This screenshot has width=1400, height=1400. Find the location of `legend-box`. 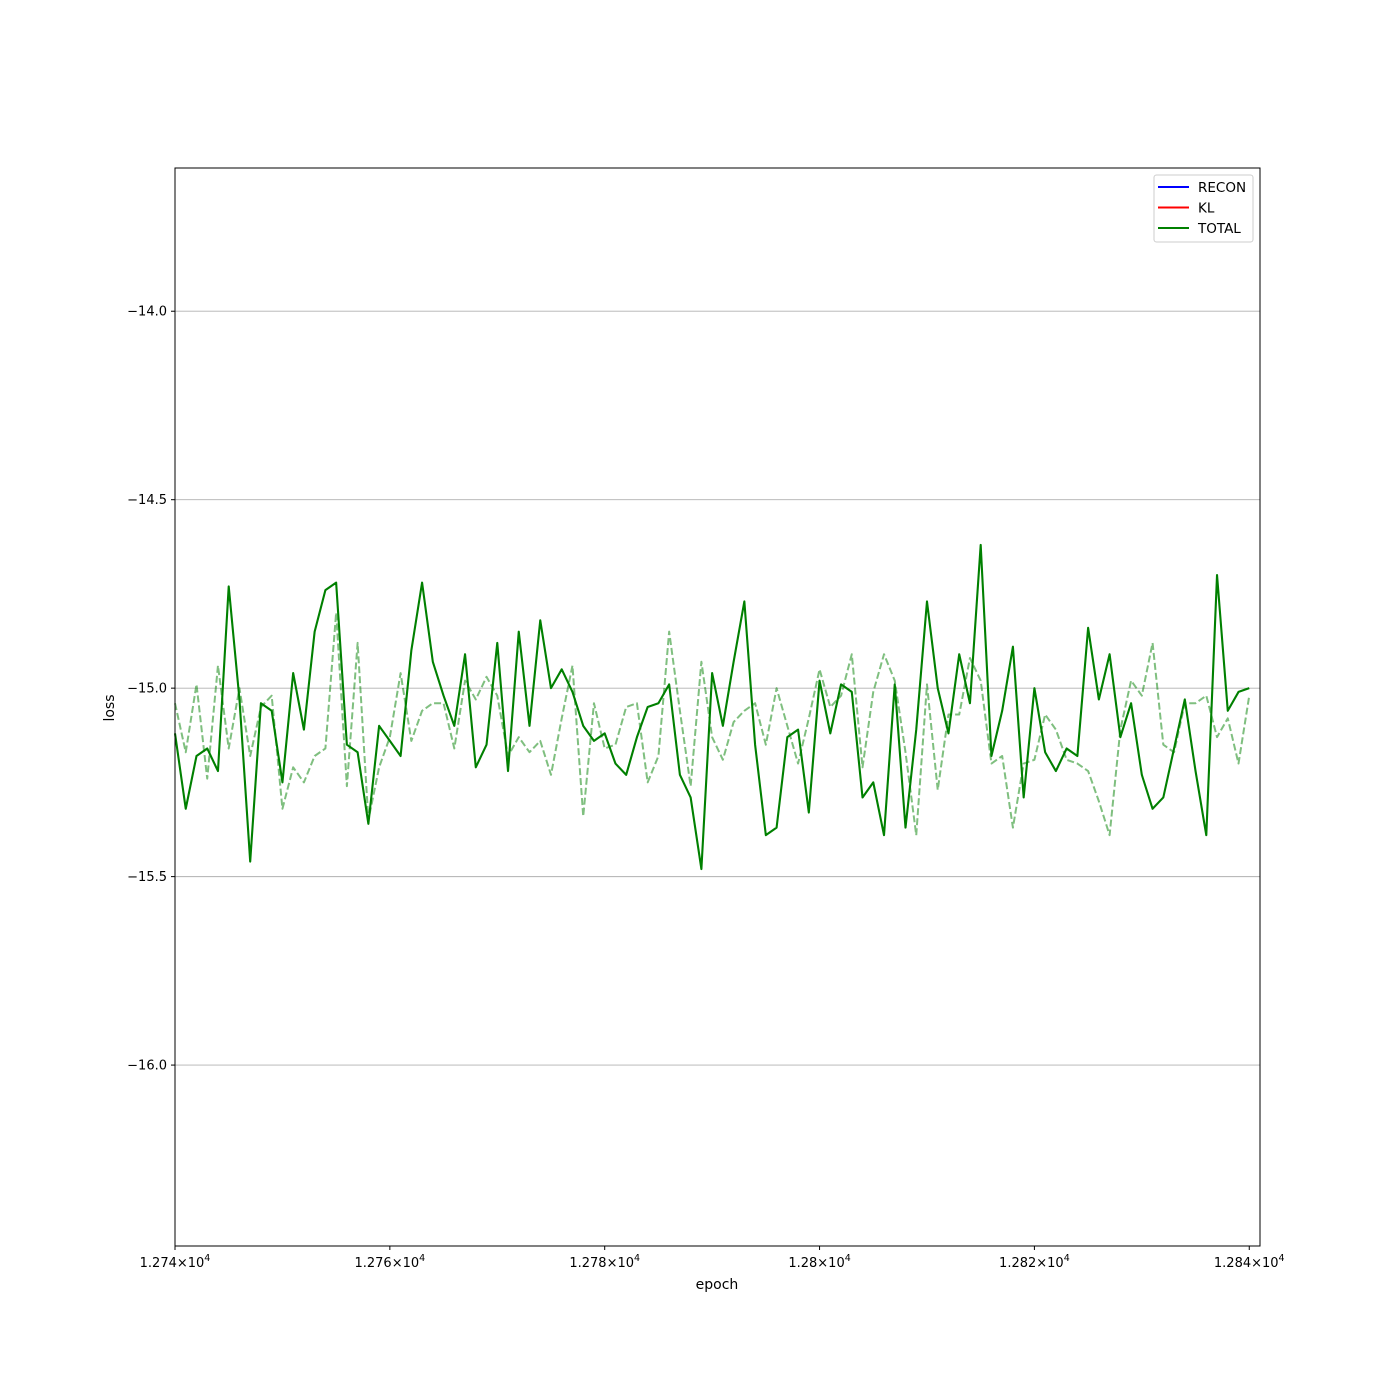

legend-box is located at coordinates (1203, 208).